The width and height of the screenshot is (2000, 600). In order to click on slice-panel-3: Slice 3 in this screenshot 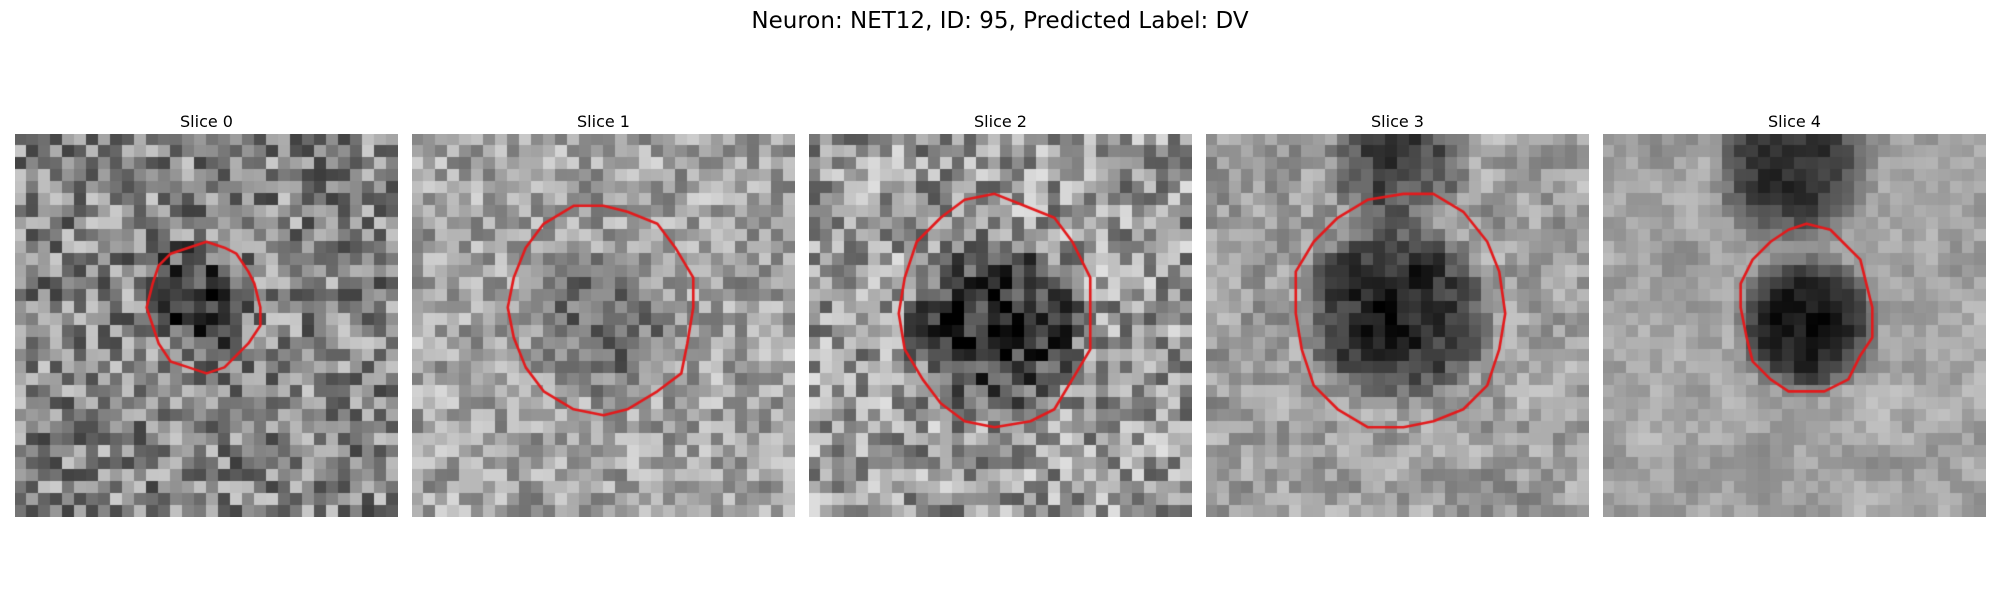, I will do `click(1397, 313)`.